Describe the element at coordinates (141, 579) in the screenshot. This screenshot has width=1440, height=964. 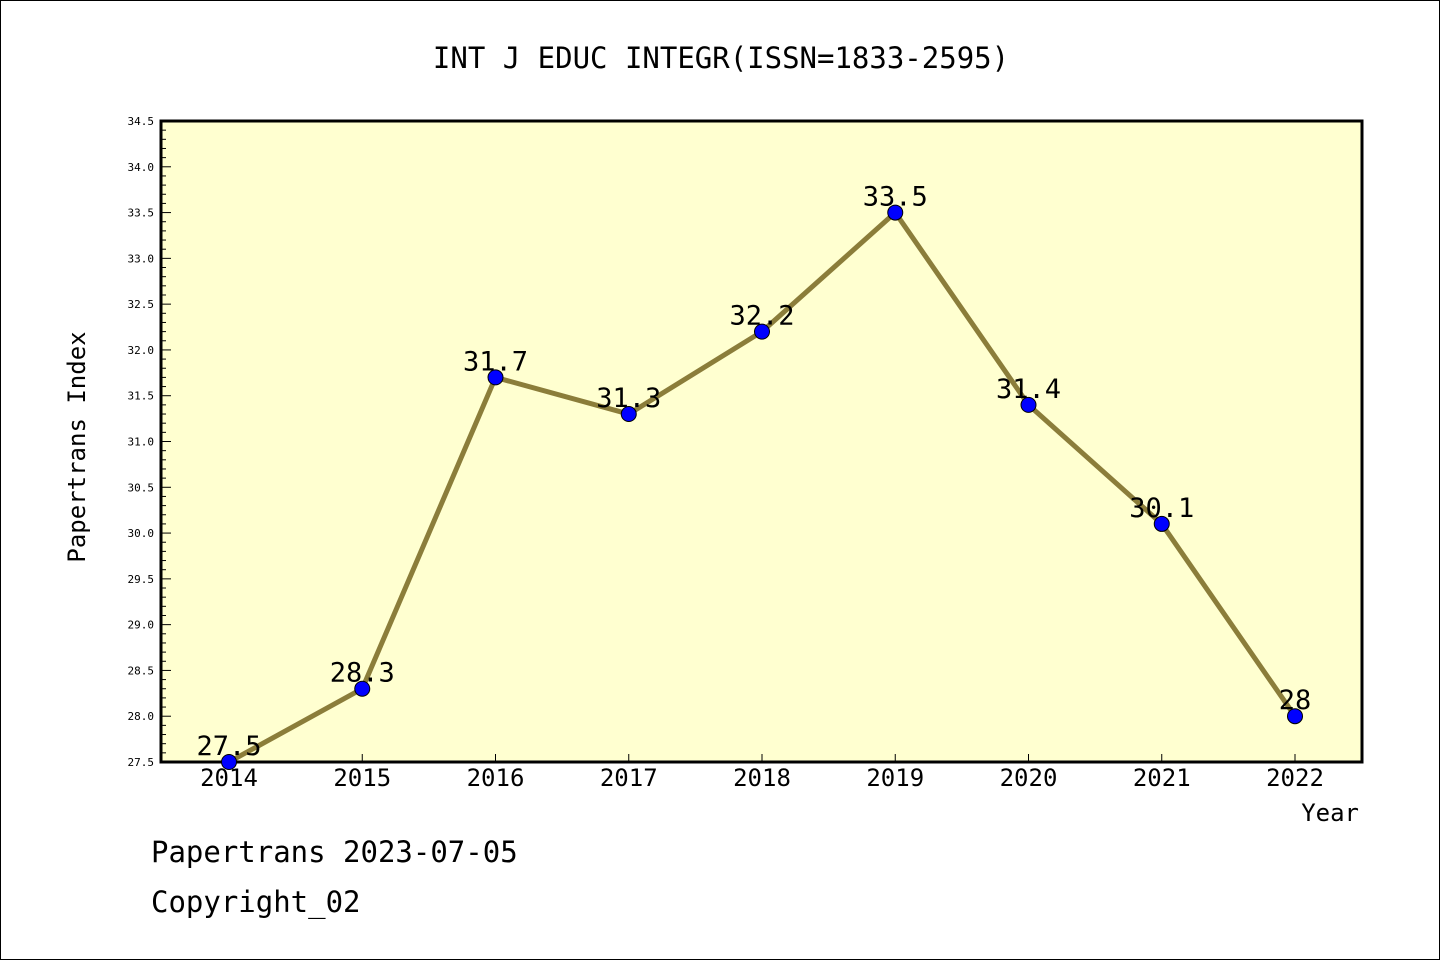
I see `y-tick-label: 29.5` at that location.